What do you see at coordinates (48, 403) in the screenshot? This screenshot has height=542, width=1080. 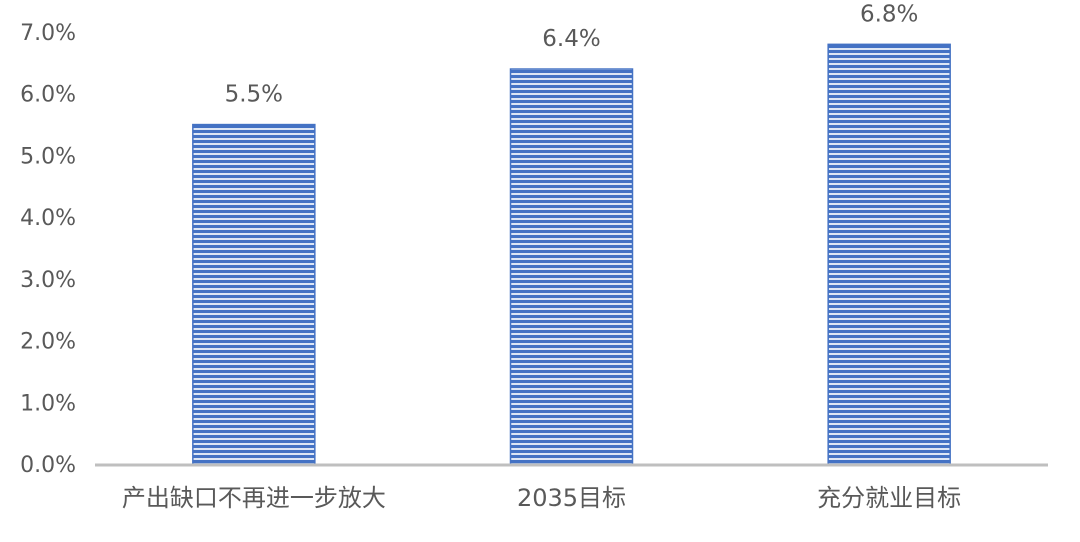 I see `y-tick-label: 1.0%` at bounding box center [48, 403].